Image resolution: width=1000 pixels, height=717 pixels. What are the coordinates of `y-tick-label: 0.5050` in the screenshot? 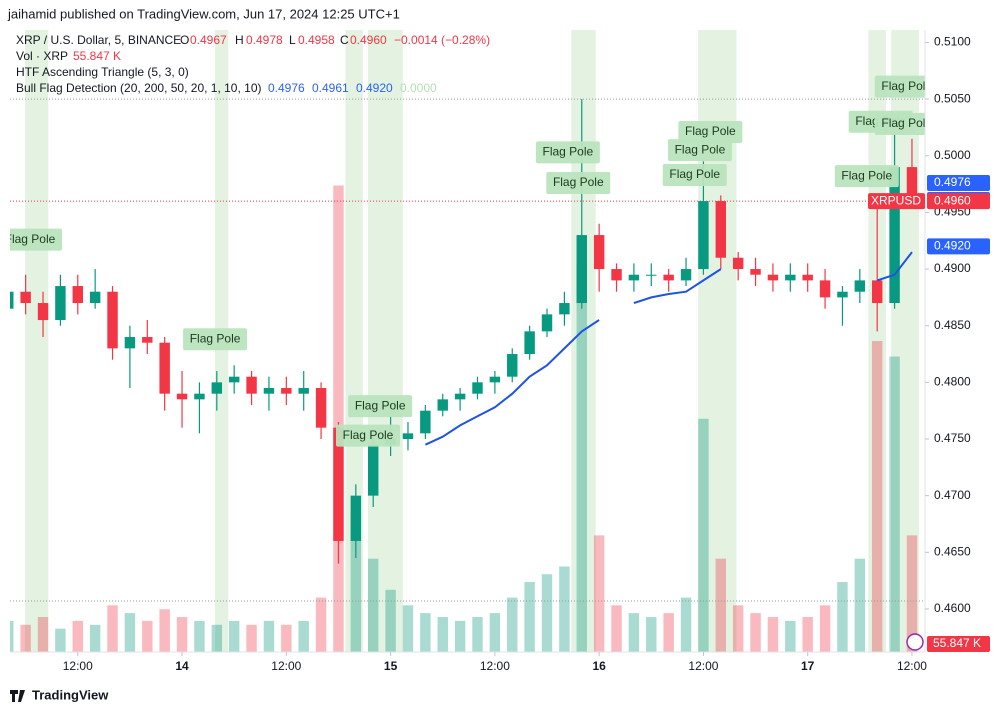 It's located at (952, 98).